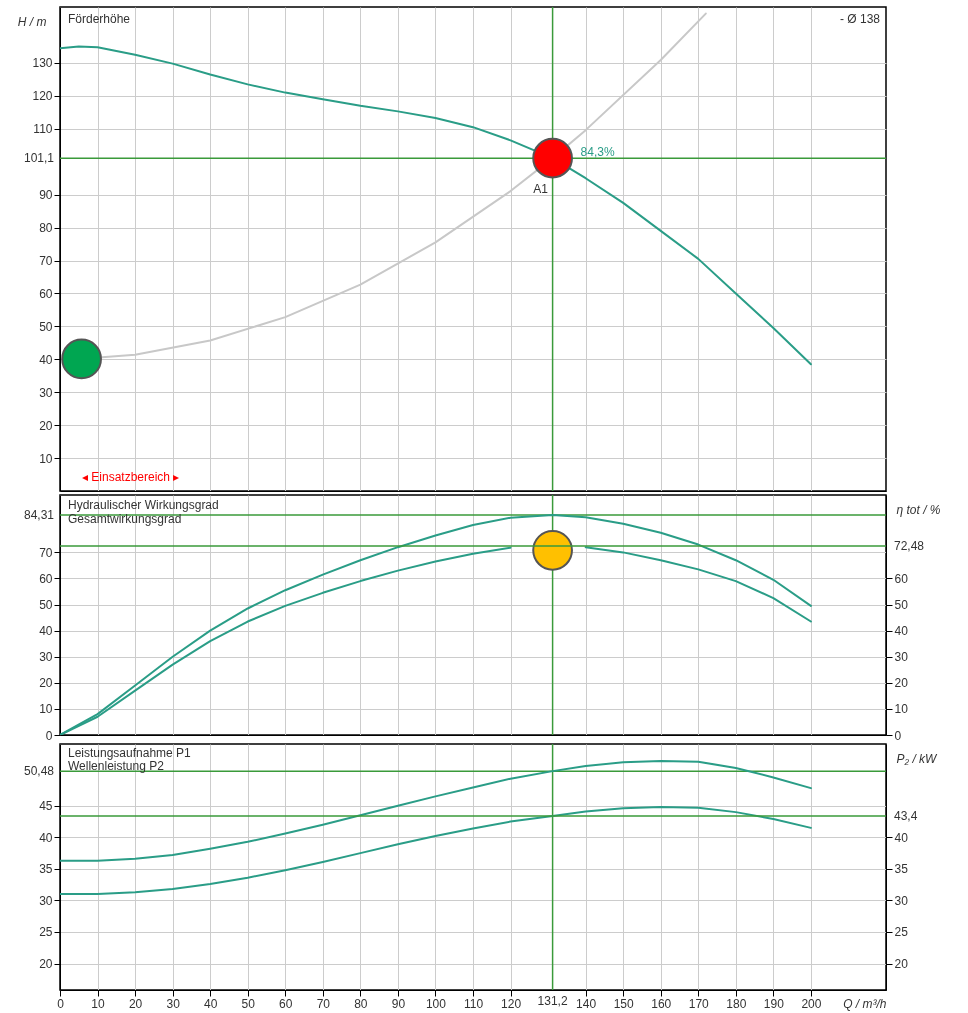 This screenshot has height=1013, width=968. Describe the element at coordinates (811, 1003) in the screenshot. I see `x-tick-label: 200` at that location.